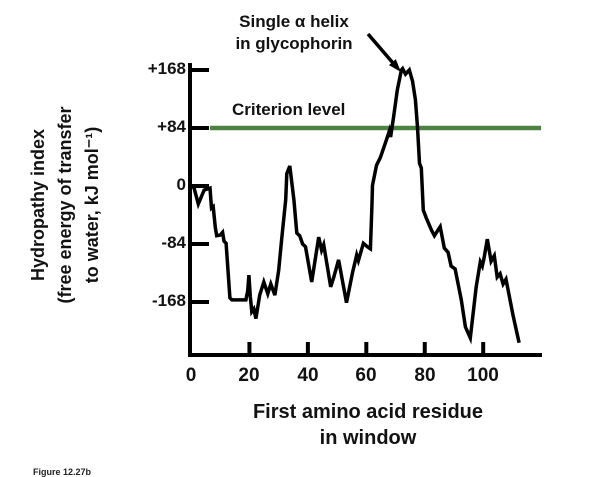 The width and height of the screenshot is (610, 477). I want to click on annotation-line-1: Single α helix, so click(294, 21).